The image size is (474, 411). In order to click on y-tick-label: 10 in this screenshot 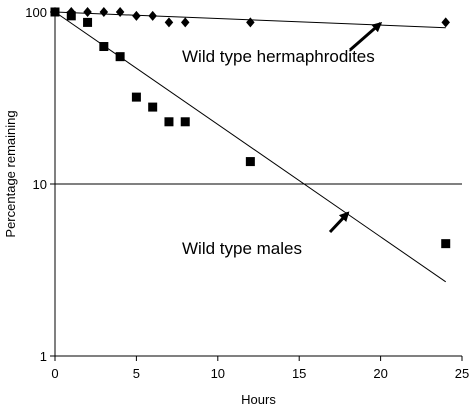, I will do `click(40, 184)`.